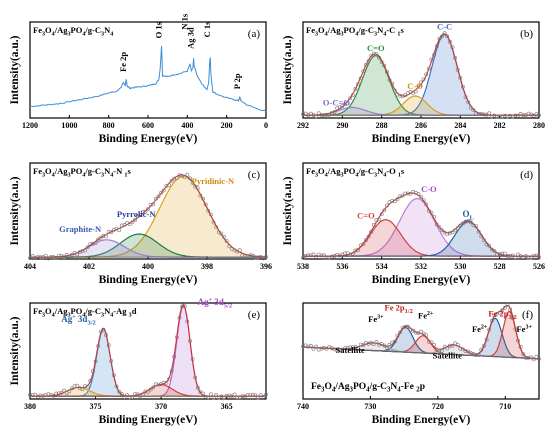  I want to click on peak-annotation: Pyrrolic-N, so click(136, 214).